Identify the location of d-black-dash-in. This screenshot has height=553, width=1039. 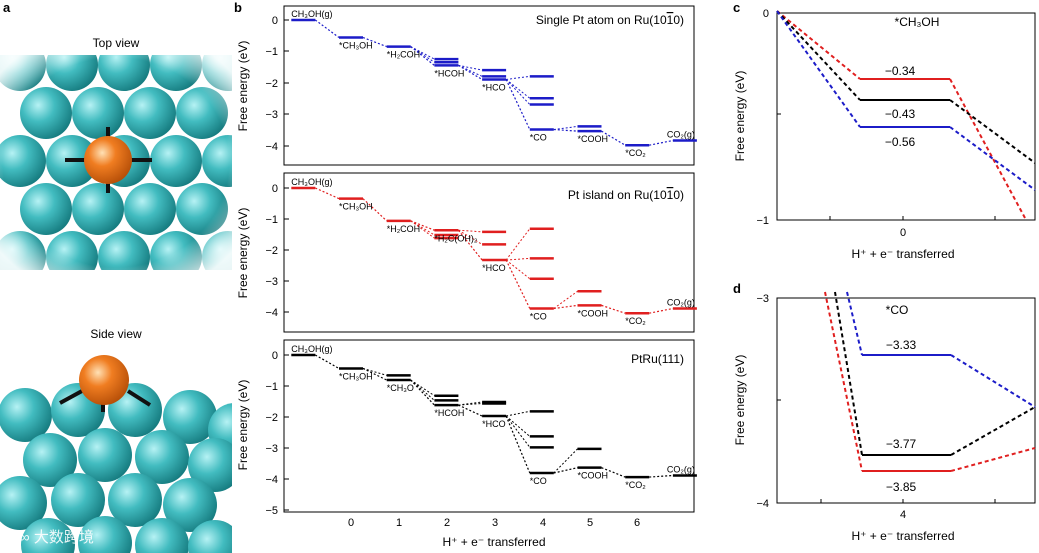
(848, 373).